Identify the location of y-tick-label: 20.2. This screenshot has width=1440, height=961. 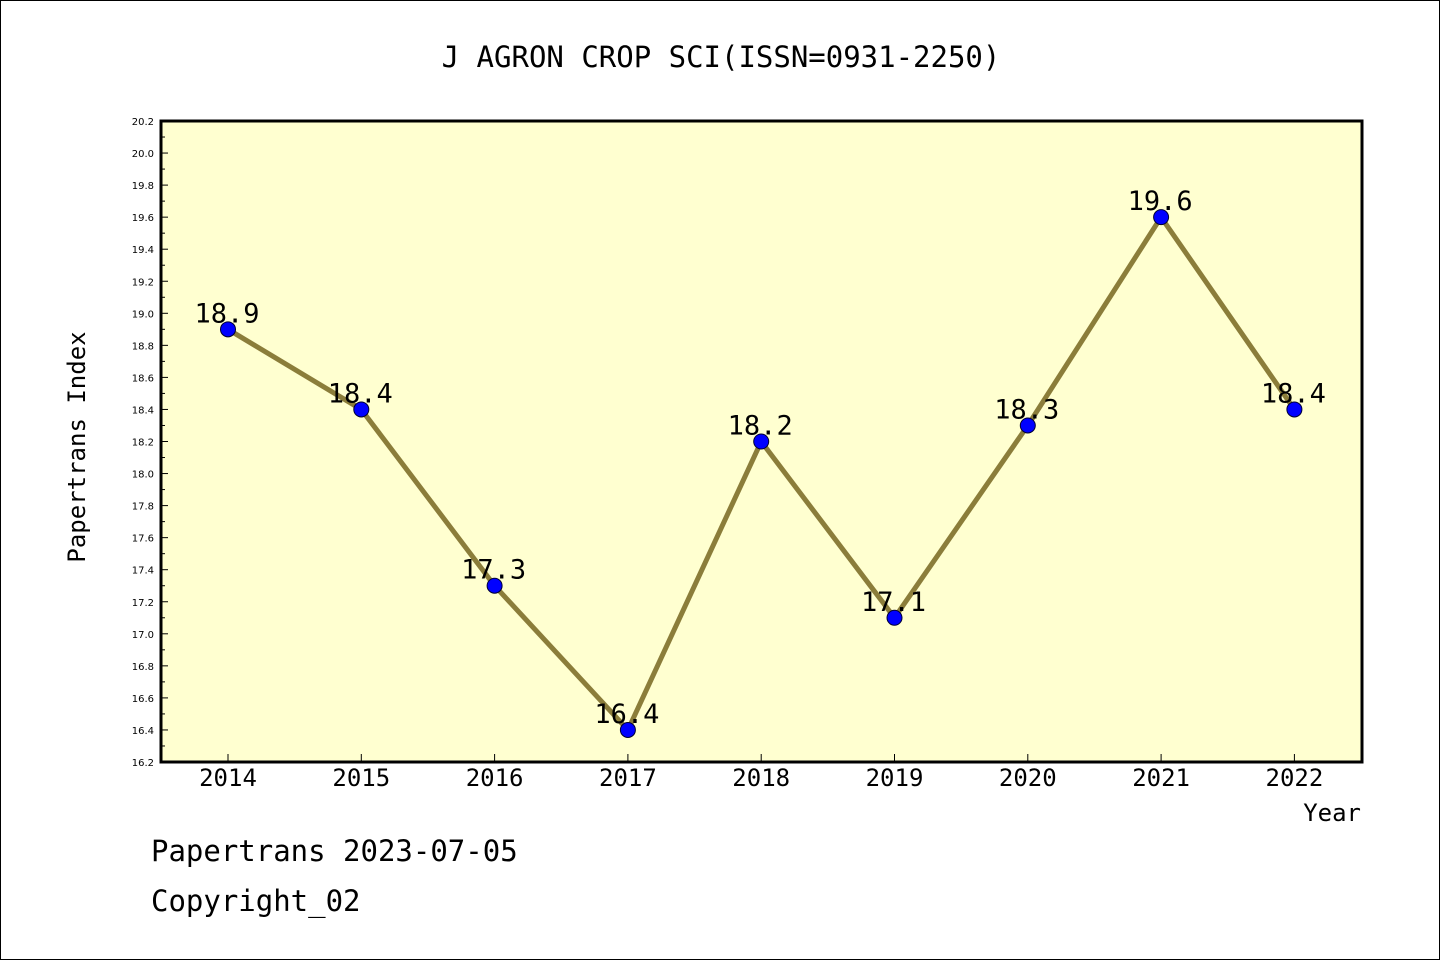
(143, 122).